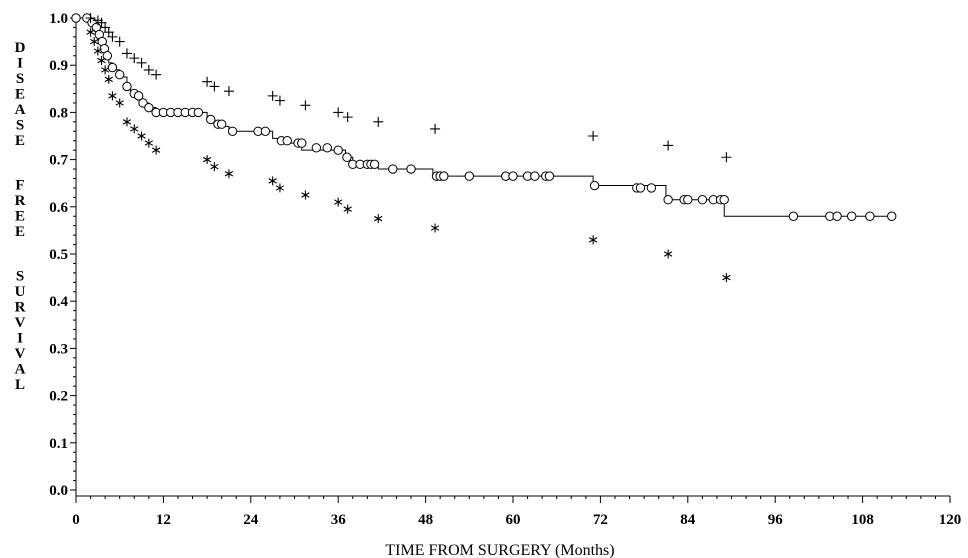  I want to click on x-tick-label: 108, so click(862, 520).